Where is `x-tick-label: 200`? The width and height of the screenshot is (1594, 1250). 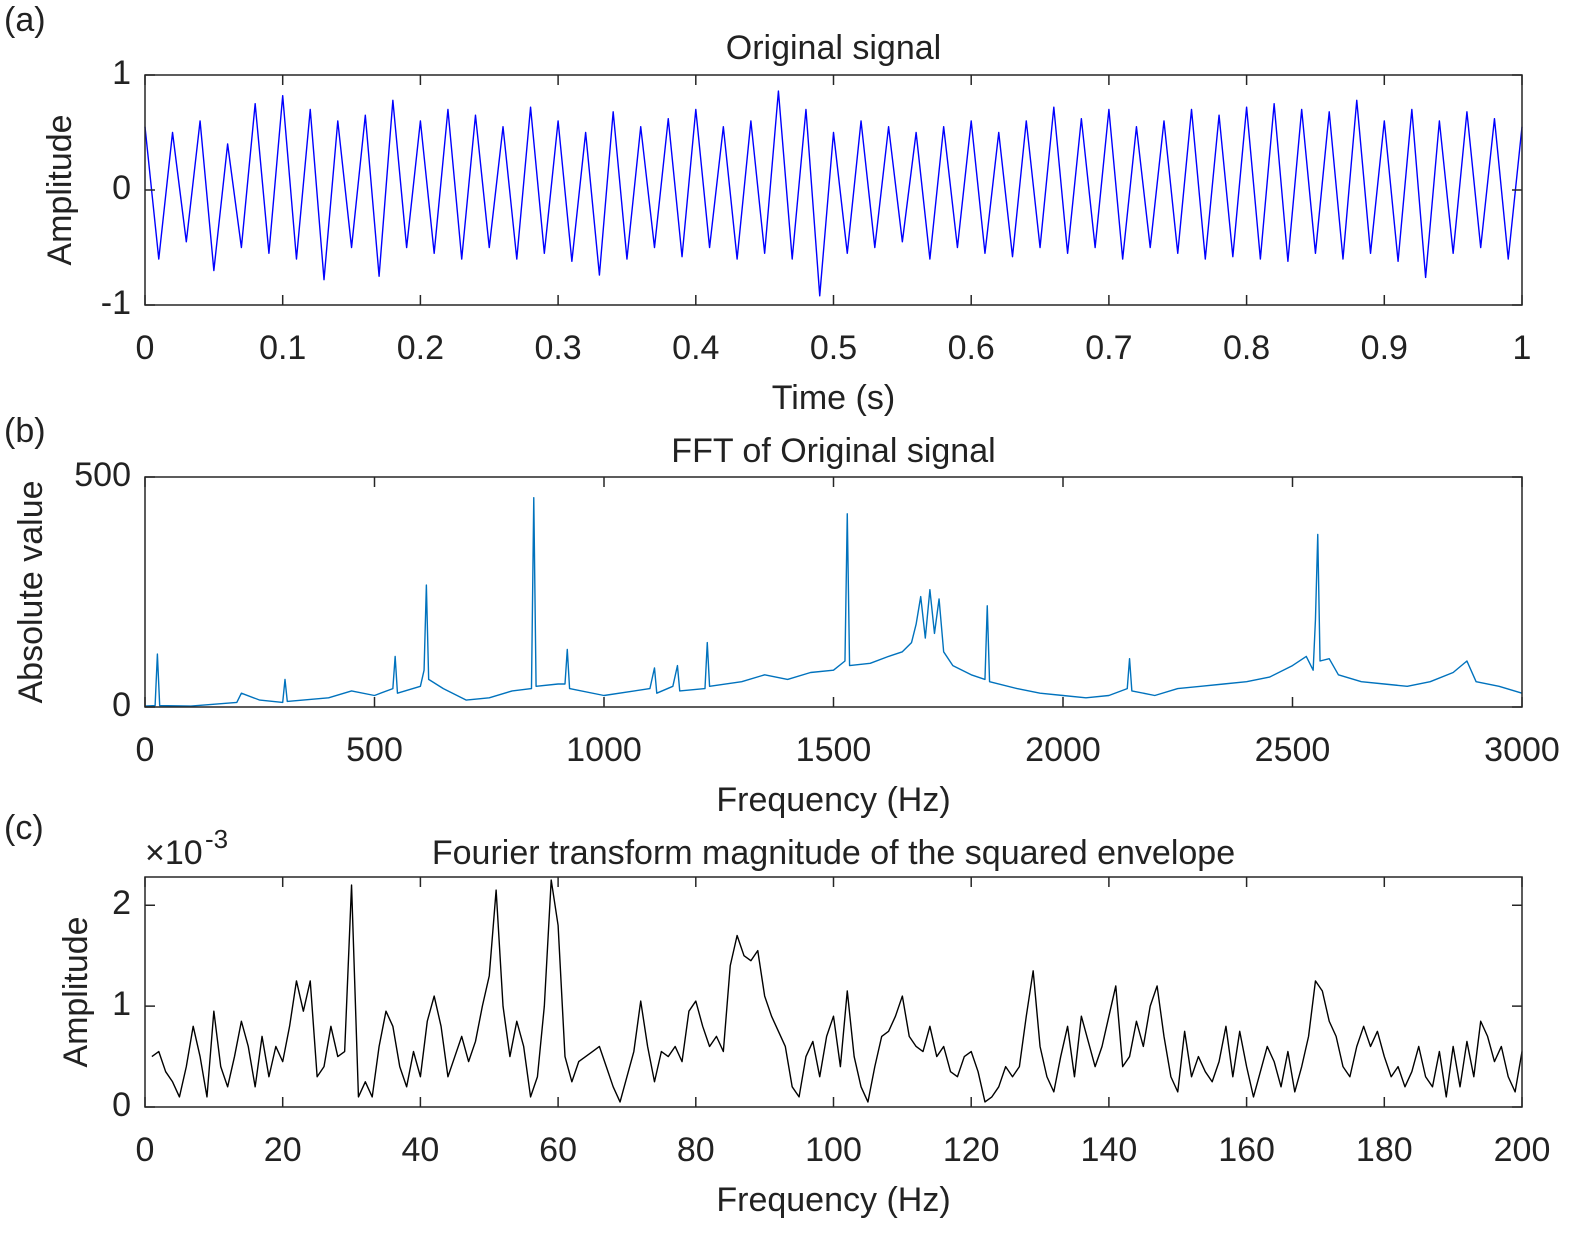
x-tick-label: 200 is located at coordinates (1522, 1150).